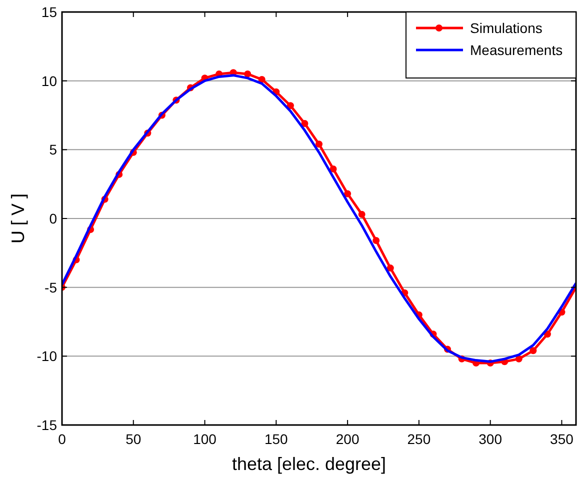 Image resolution: width=588 pixels, height=478 pixels. I want to click on x-tick-label: 250, so click(419, 439).